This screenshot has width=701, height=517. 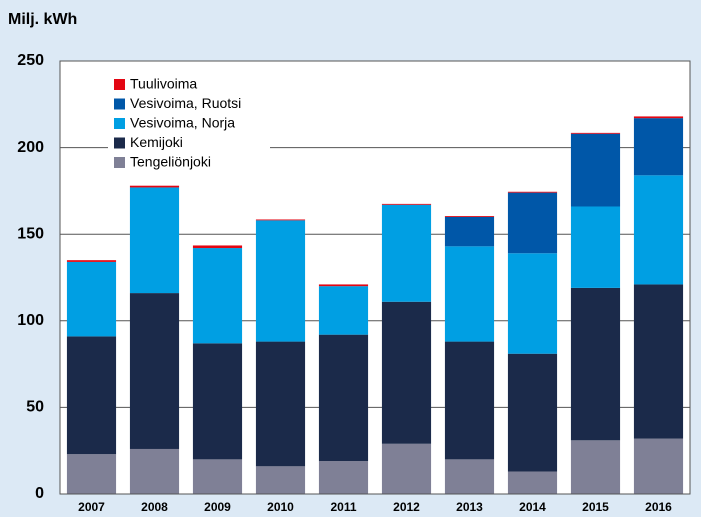 What do you see at coordinates (91, 507) in the screenshot?
I see `x-tick-label: 2007` at bounding box center [91, 507].